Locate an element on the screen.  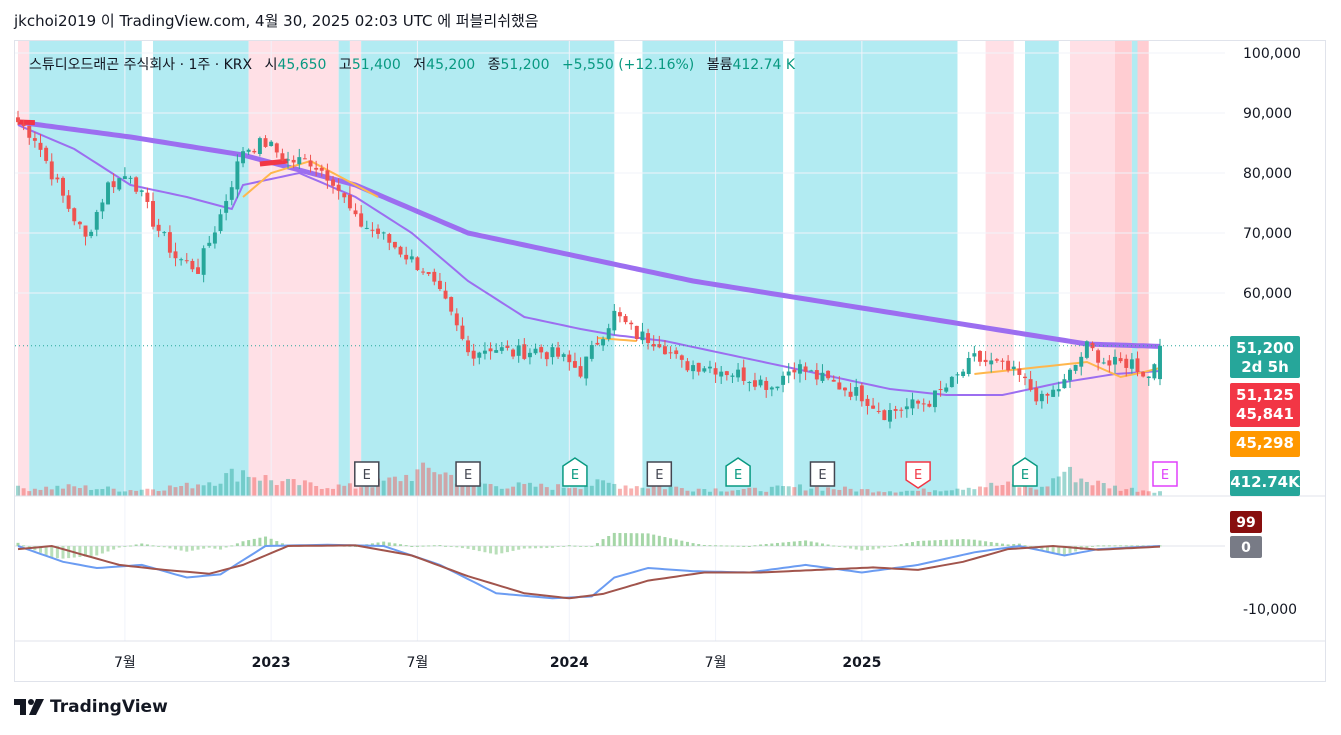
macd-tick-label: -10,000 is located at coordinates (1270, 610).